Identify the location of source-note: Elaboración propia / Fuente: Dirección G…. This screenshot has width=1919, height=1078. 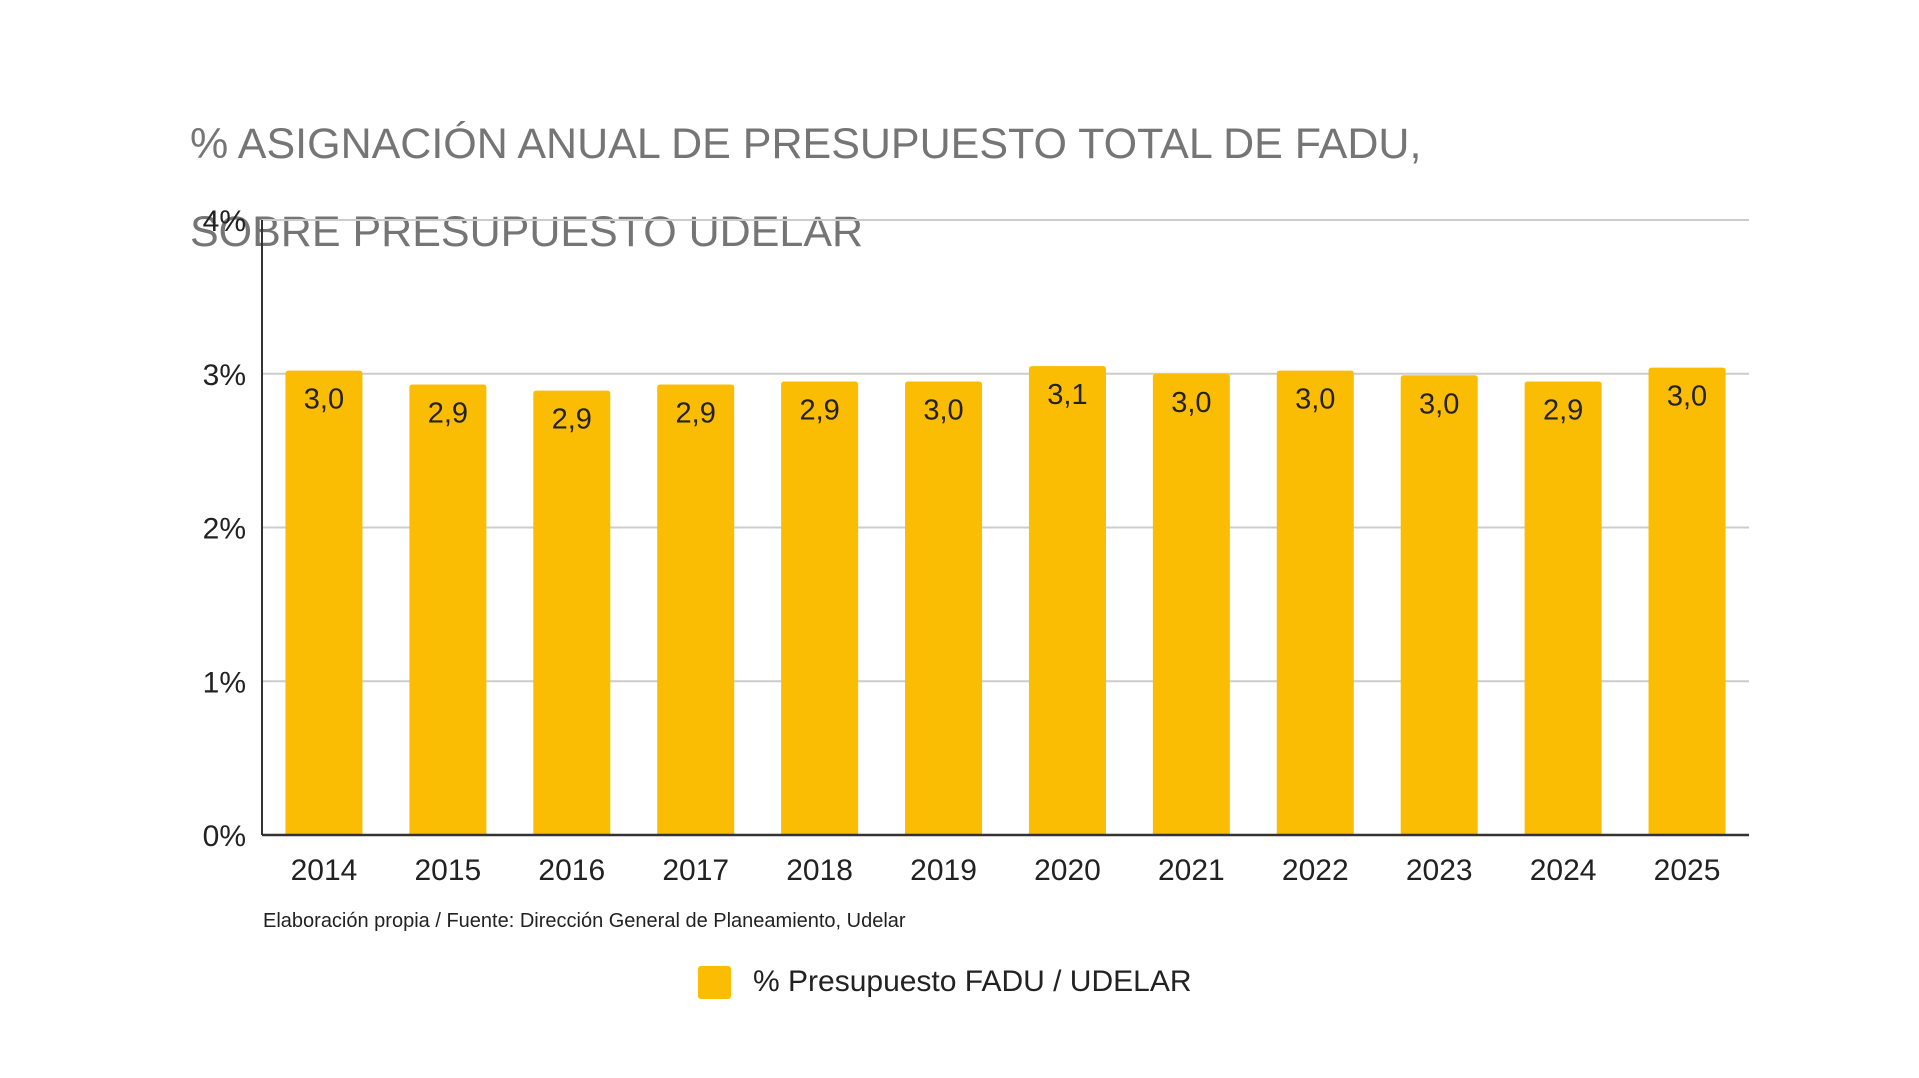
(584, 921).